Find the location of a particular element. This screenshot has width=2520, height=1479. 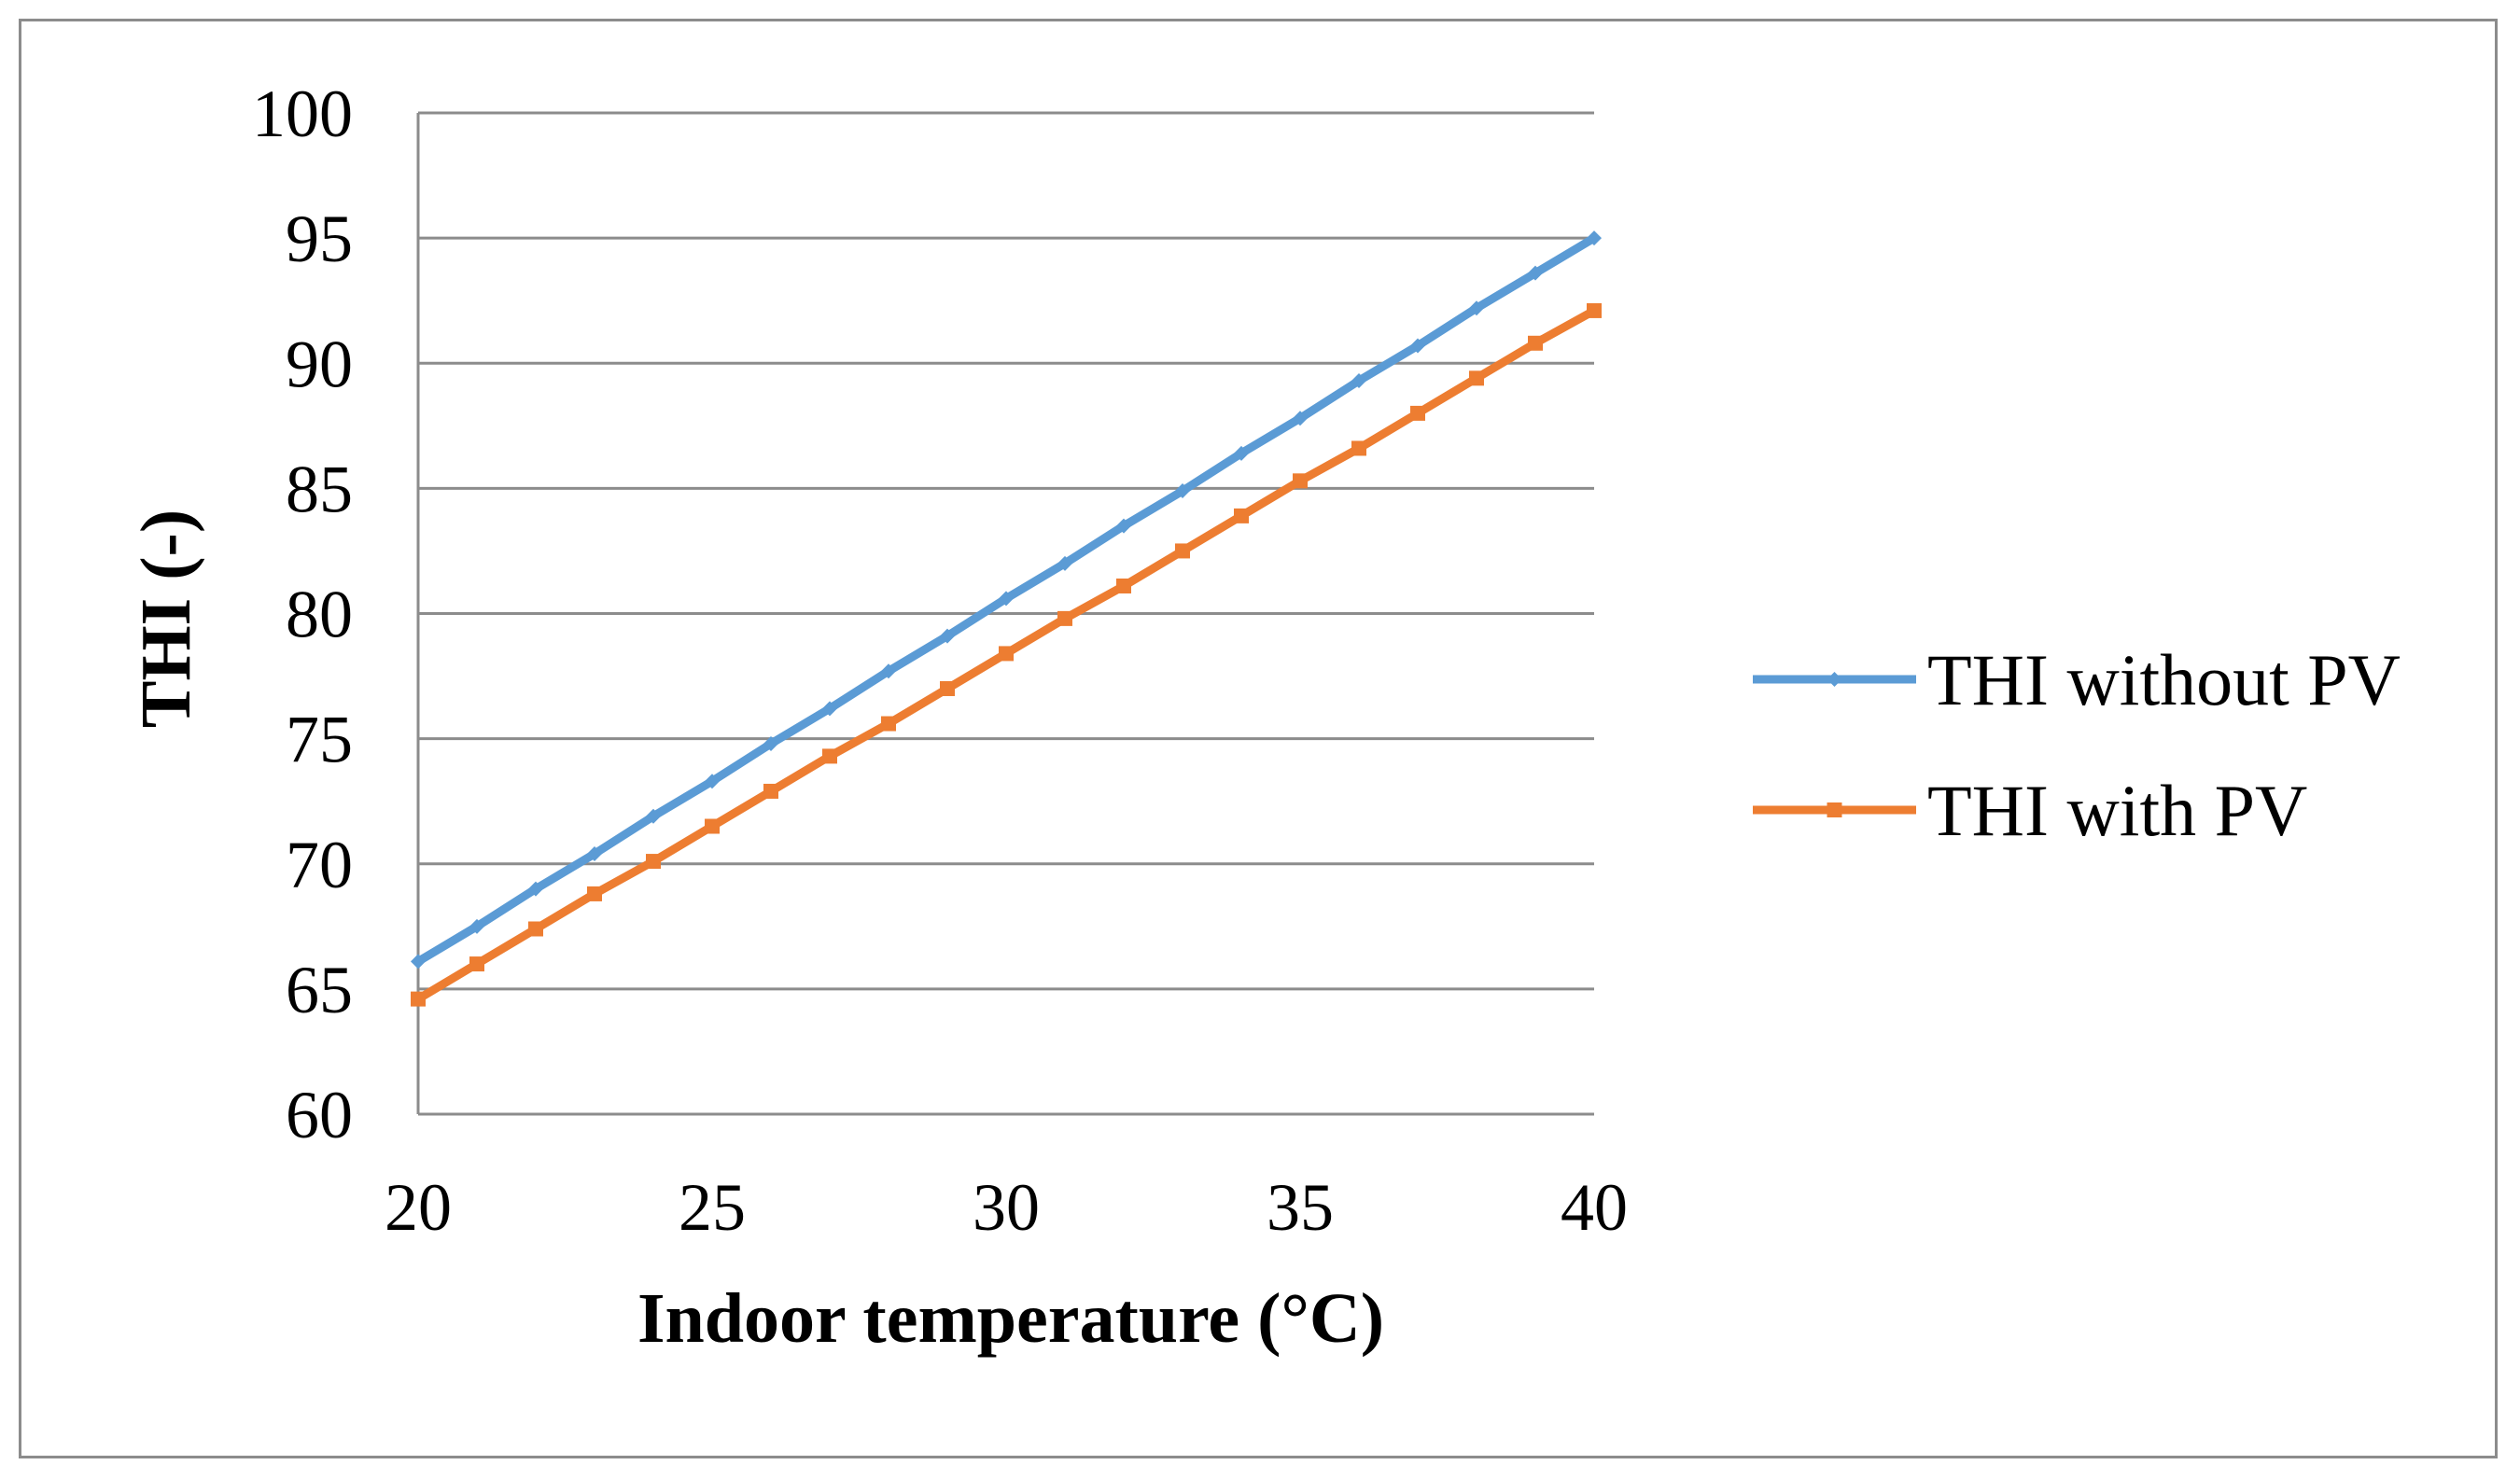

y-tick-labels: 60 65 70 75 80 85 90 95 100 is located at coordinates (302, 615).